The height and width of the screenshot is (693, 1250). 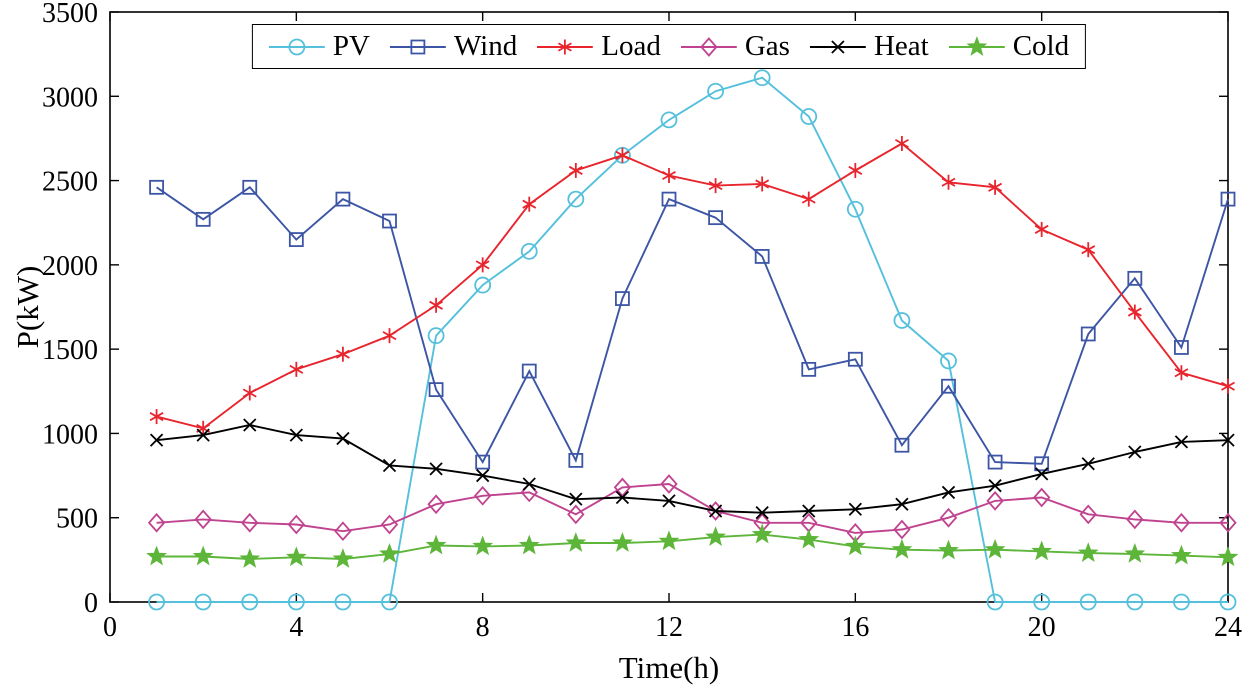 What do you see at coordinates (351, 46) in the screenshot?
I see `legend-label-pv: PV` at bounding box center [351, 46].